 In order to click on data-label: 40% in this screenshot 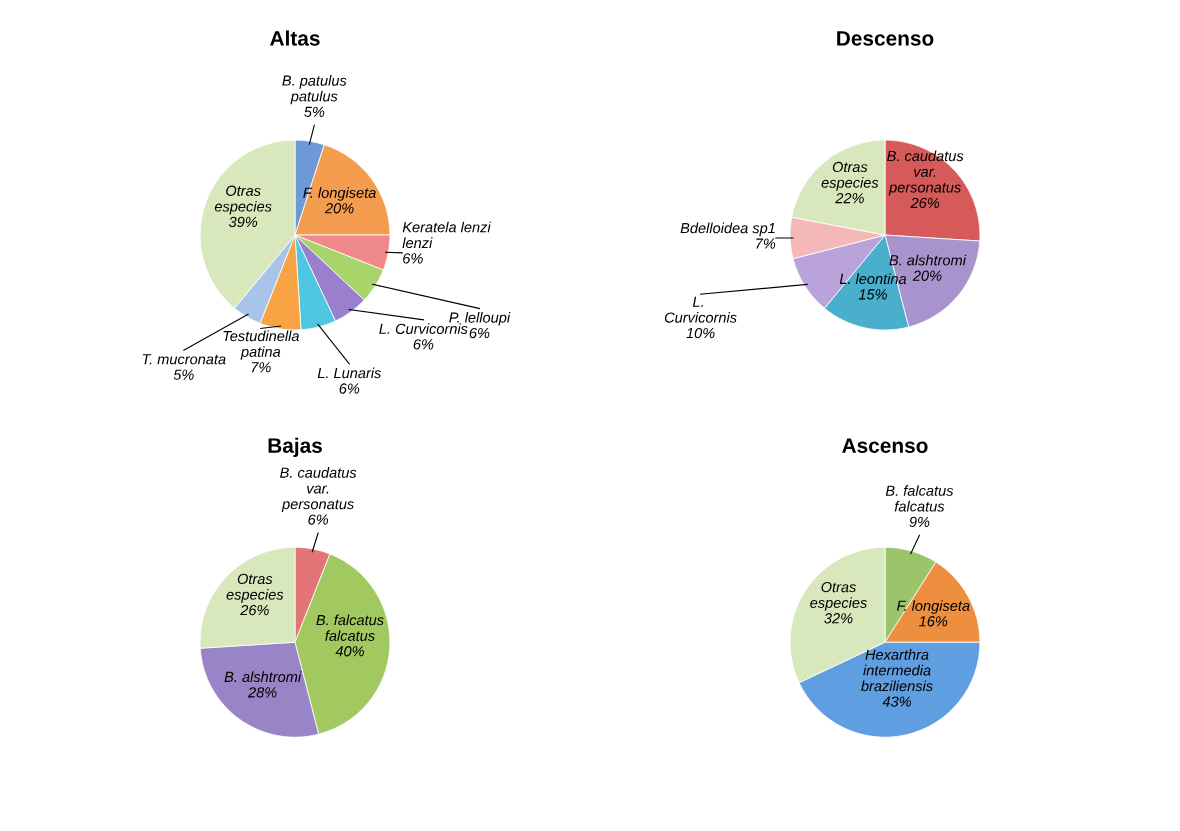, I will do `click(349, 651)`.